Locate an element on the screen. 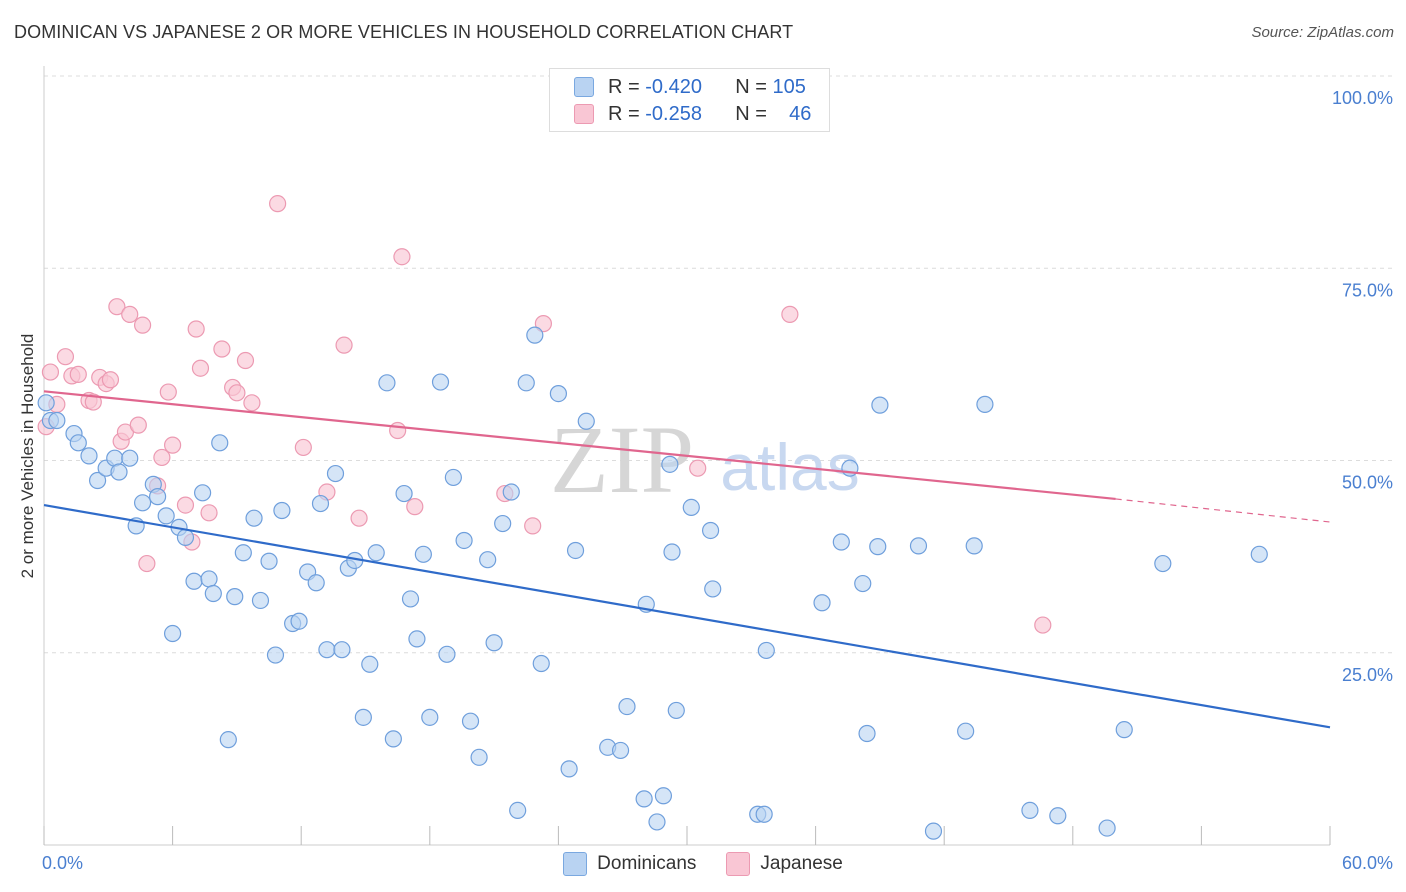 The height and width of the screenshot is (892, 1406). blue-swatch is located at coordinates (575, 864).